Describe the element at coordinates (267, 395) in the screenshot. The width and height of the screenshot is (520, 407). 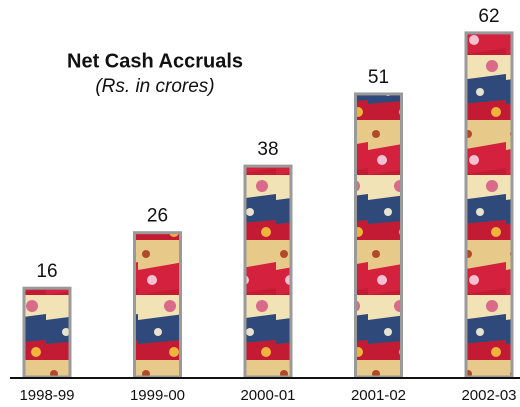
I see `x-tick-label: 2000-01` at that location.